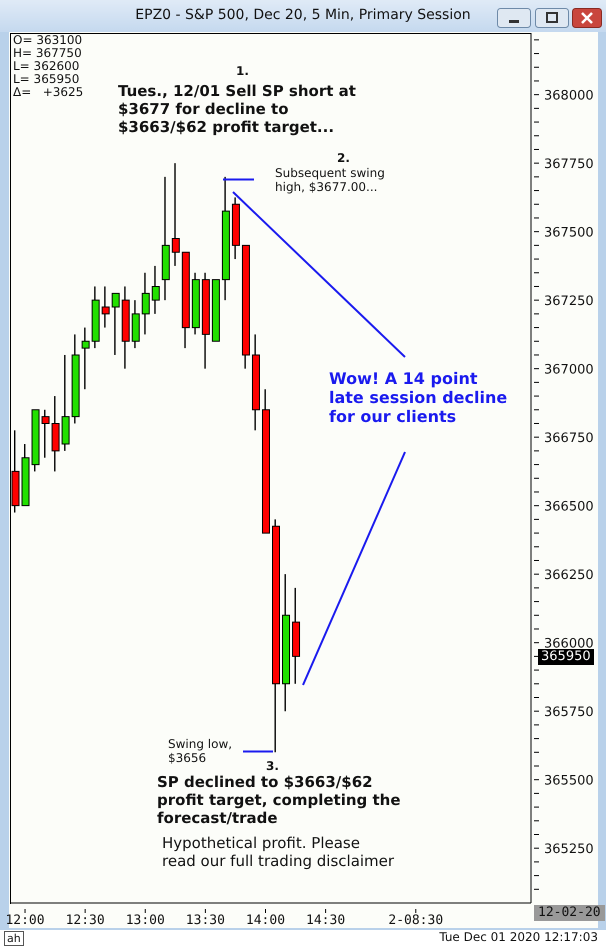 This screenshot has height=948, width=606. I want to click on annotation: L= 365950, so click(46, 79).